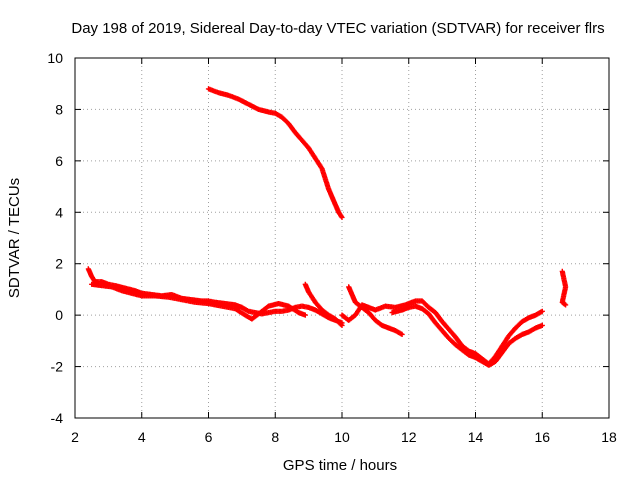  Describe the element at coordinates (59, 315) in the screenshot. I see `y-tick-label-0: 0` at that location.